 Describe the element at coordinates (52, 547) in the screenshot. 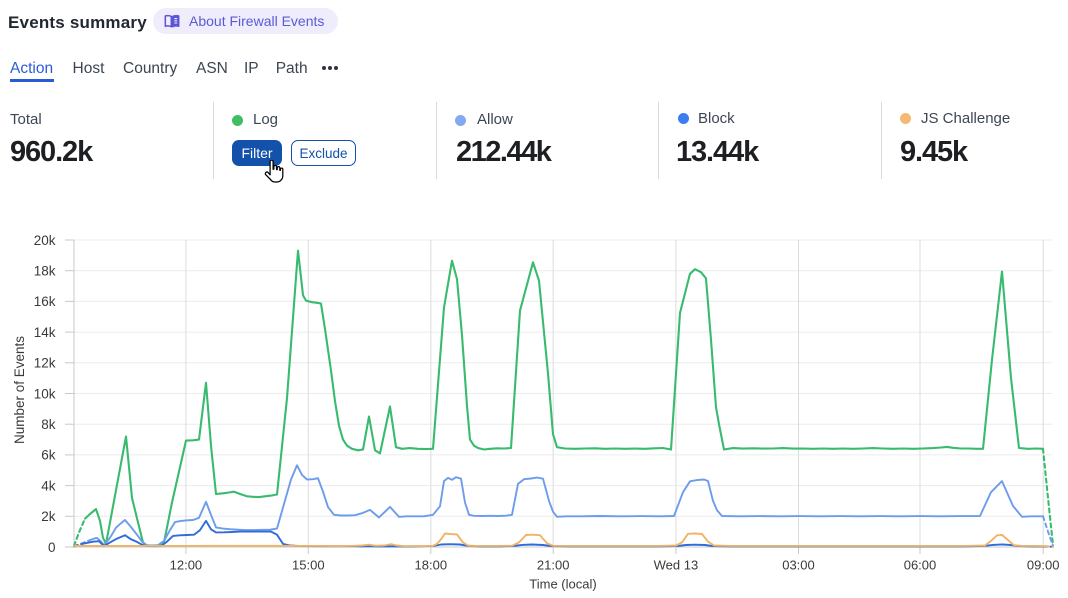

I see `svg-text: 0` at that location.